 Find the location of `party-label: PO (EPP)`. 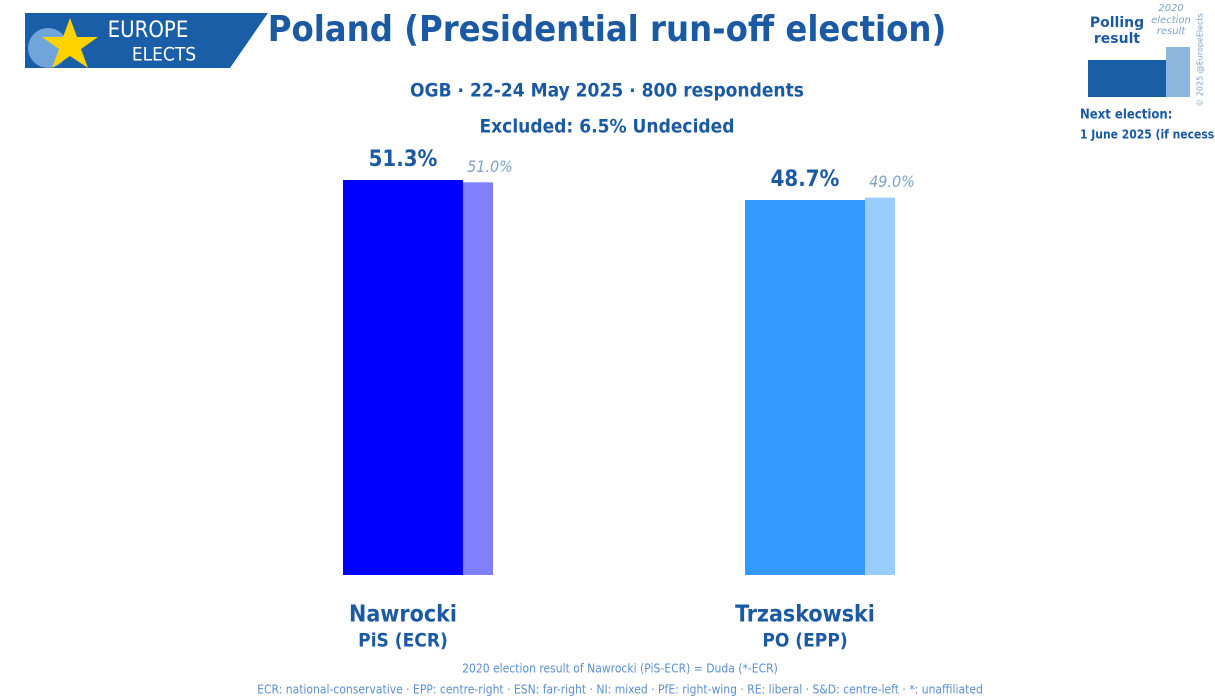

party-label: PO (EPP) is located at coordinates (804, 641).